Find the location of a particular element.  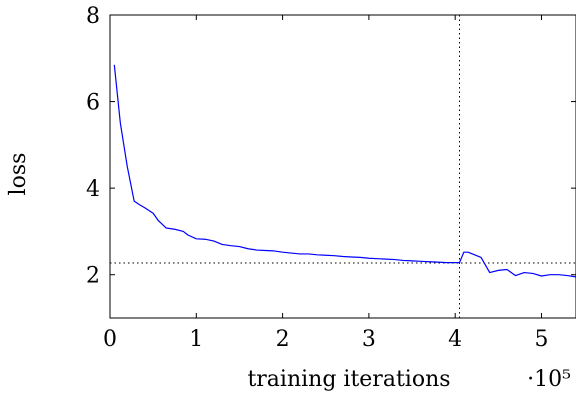

y-tick-label: 6 is located at coordinates (93, 103).